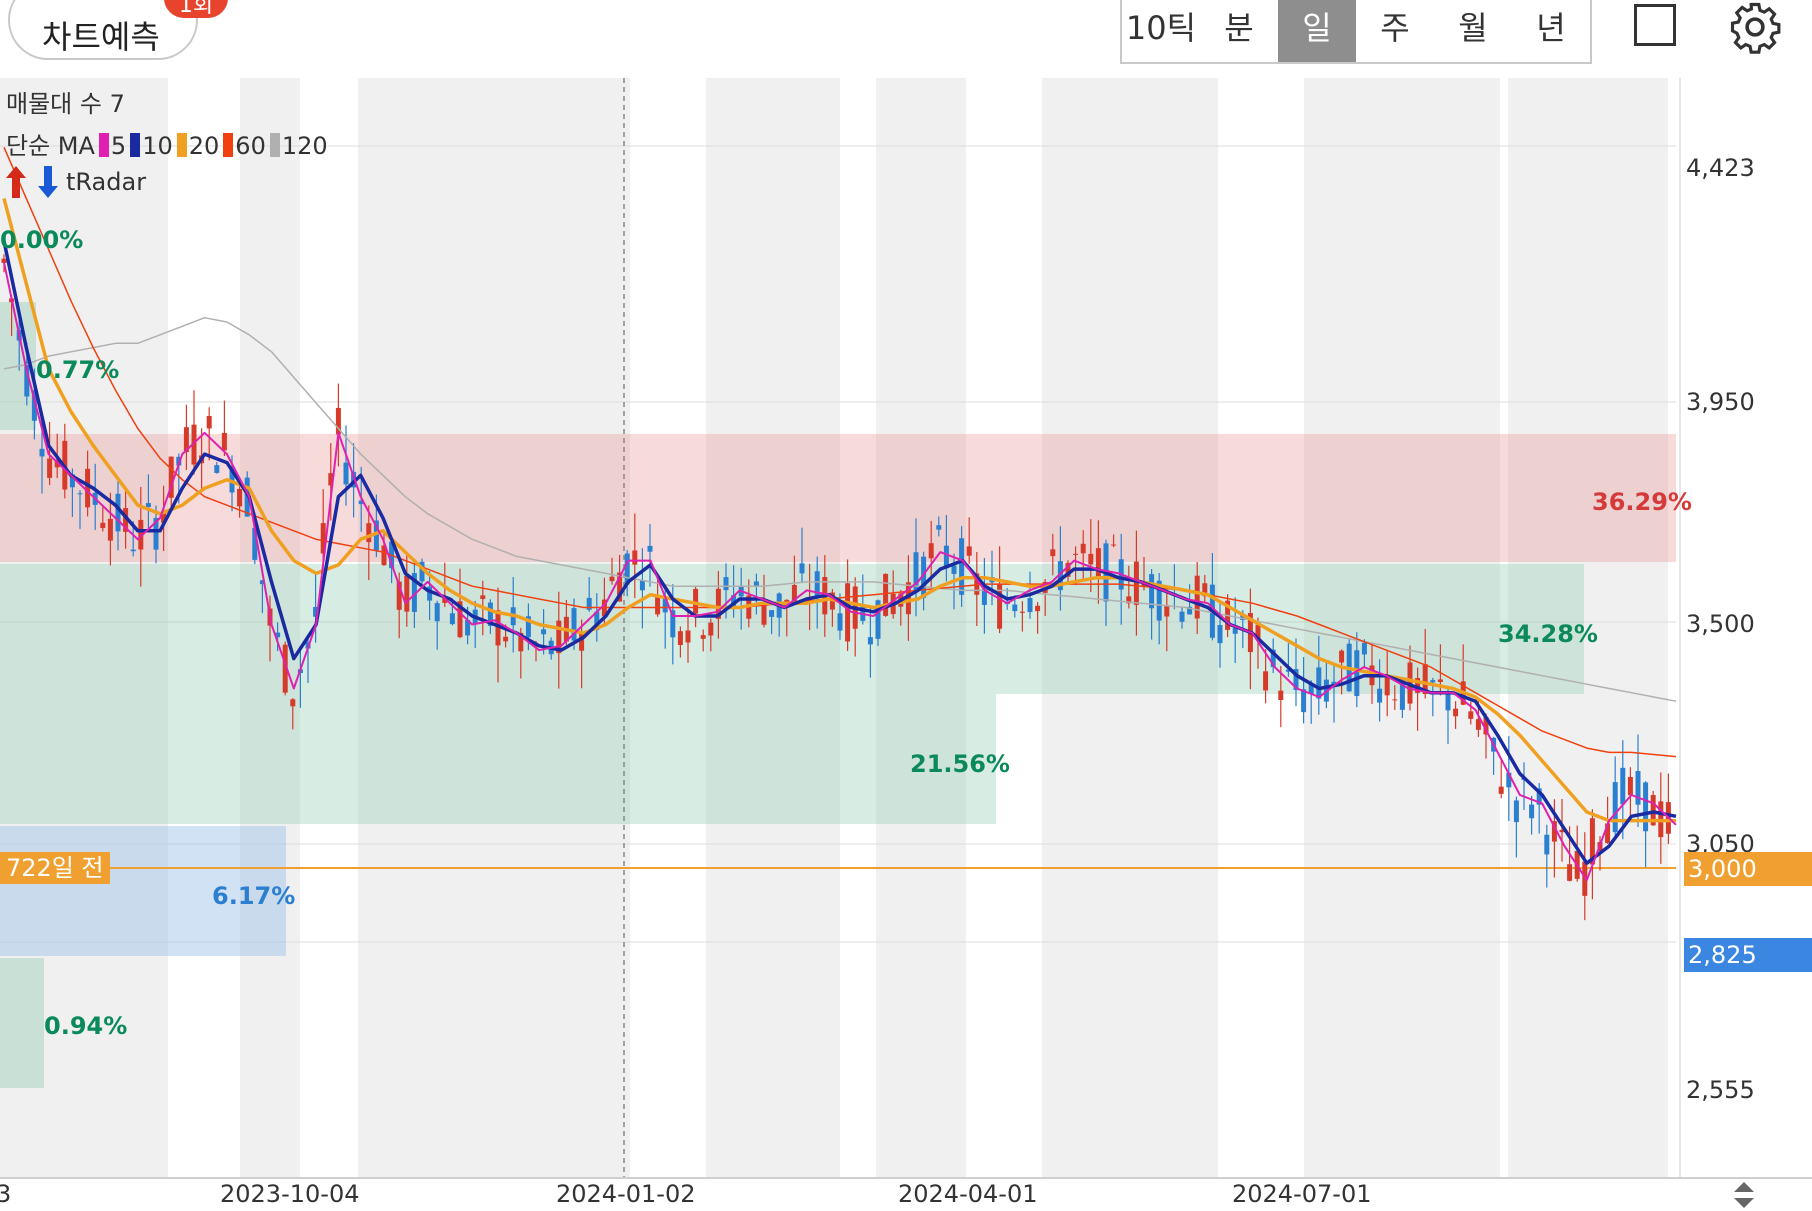 The height and width of the screenshot is (1211, 1812). I want to click on x-tick-label: 2024-01-02, so click(626, 1194).